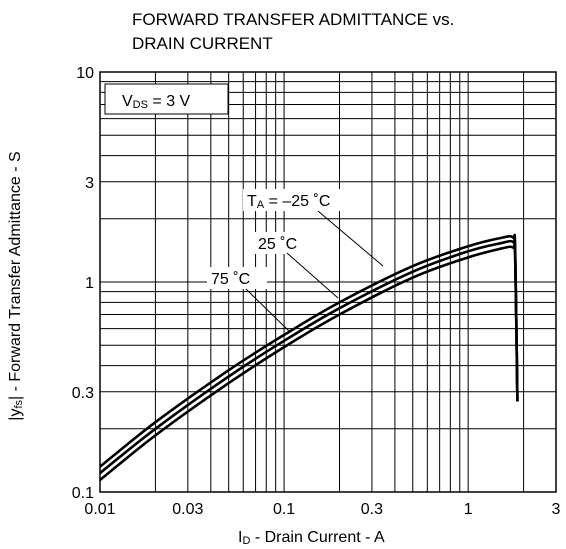 This screenshot has height=549, width=566. What do you see at coordinates (311, 538) in the screenshot?
I see `x-axis-label: ID - Drain Current - A` at bounding box center [311, 538].